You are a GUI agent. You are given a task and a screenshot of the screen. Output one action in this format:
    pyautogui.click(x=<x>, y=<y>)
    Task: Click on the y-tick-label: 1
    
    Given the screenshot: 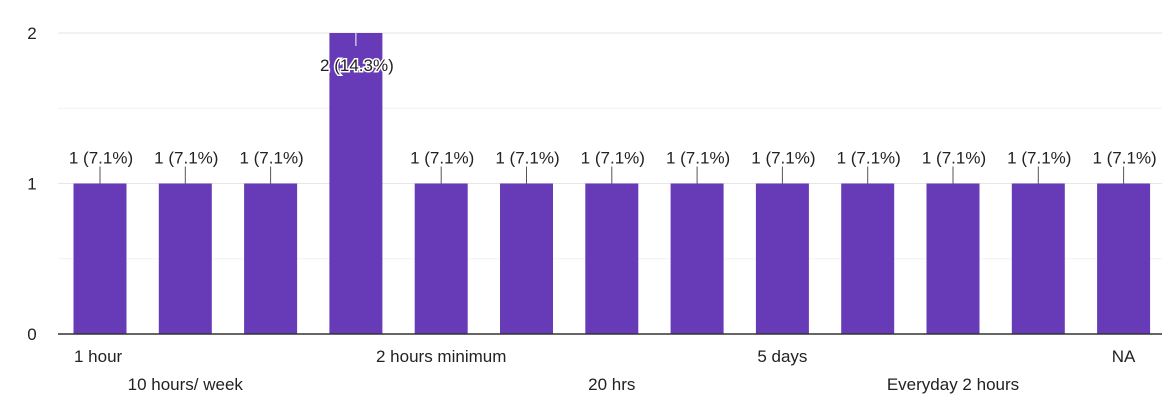 What is the action you would take?
    pyautogui.click(x=31, y=184)
    